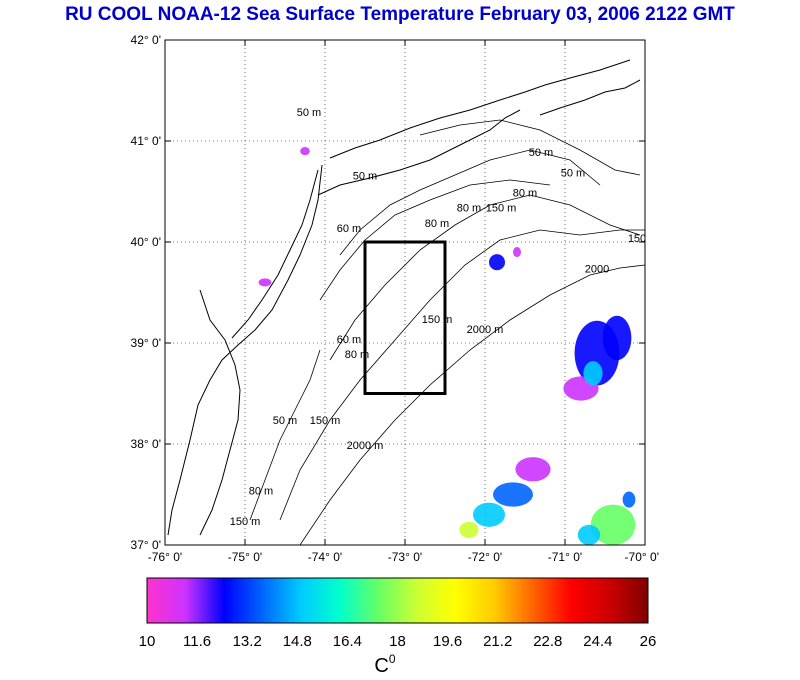  I want to click on contour-label: 2000, so click(597, 269).